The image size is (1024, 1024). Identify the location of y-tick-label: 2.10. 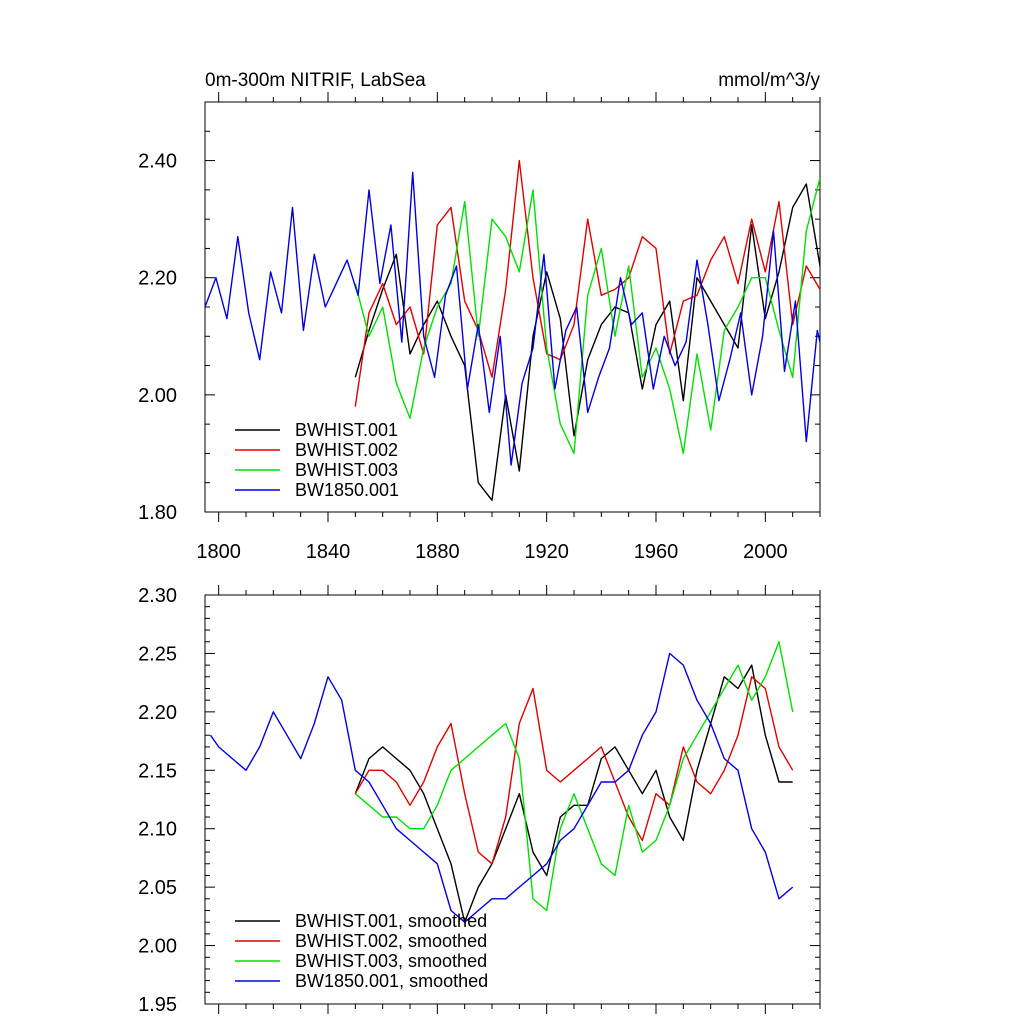
(157, 830).